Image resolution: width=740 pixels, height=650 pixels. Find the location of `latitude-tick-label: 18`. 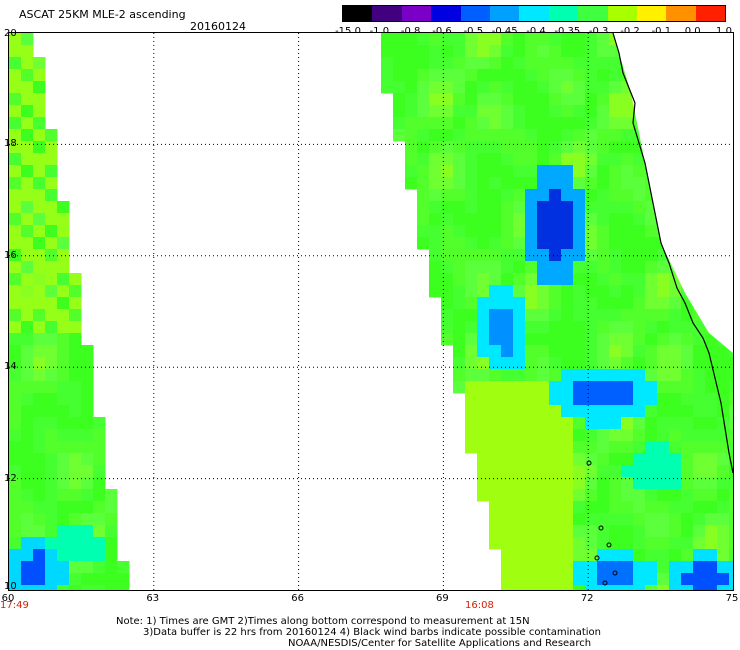

latitude-tick-label: 18 is located at coordinates (10, 144).